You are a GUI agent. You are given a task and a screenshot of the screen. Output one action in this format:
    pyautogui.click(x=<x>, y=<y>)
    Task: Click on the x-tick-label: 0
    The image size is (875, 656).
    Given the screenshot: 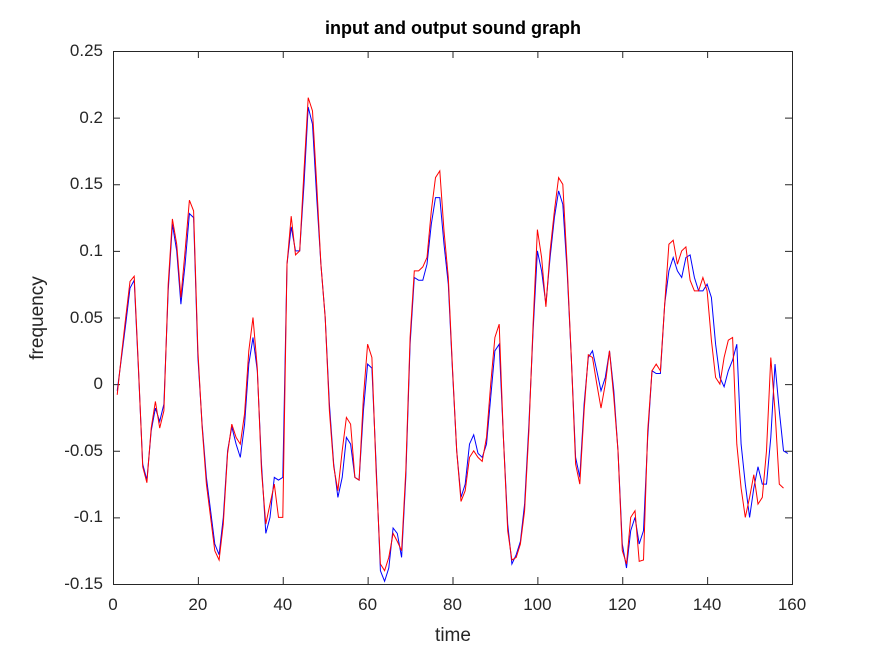 What is the action you would take?
    pyautogui.click(x=113, y=604)
    